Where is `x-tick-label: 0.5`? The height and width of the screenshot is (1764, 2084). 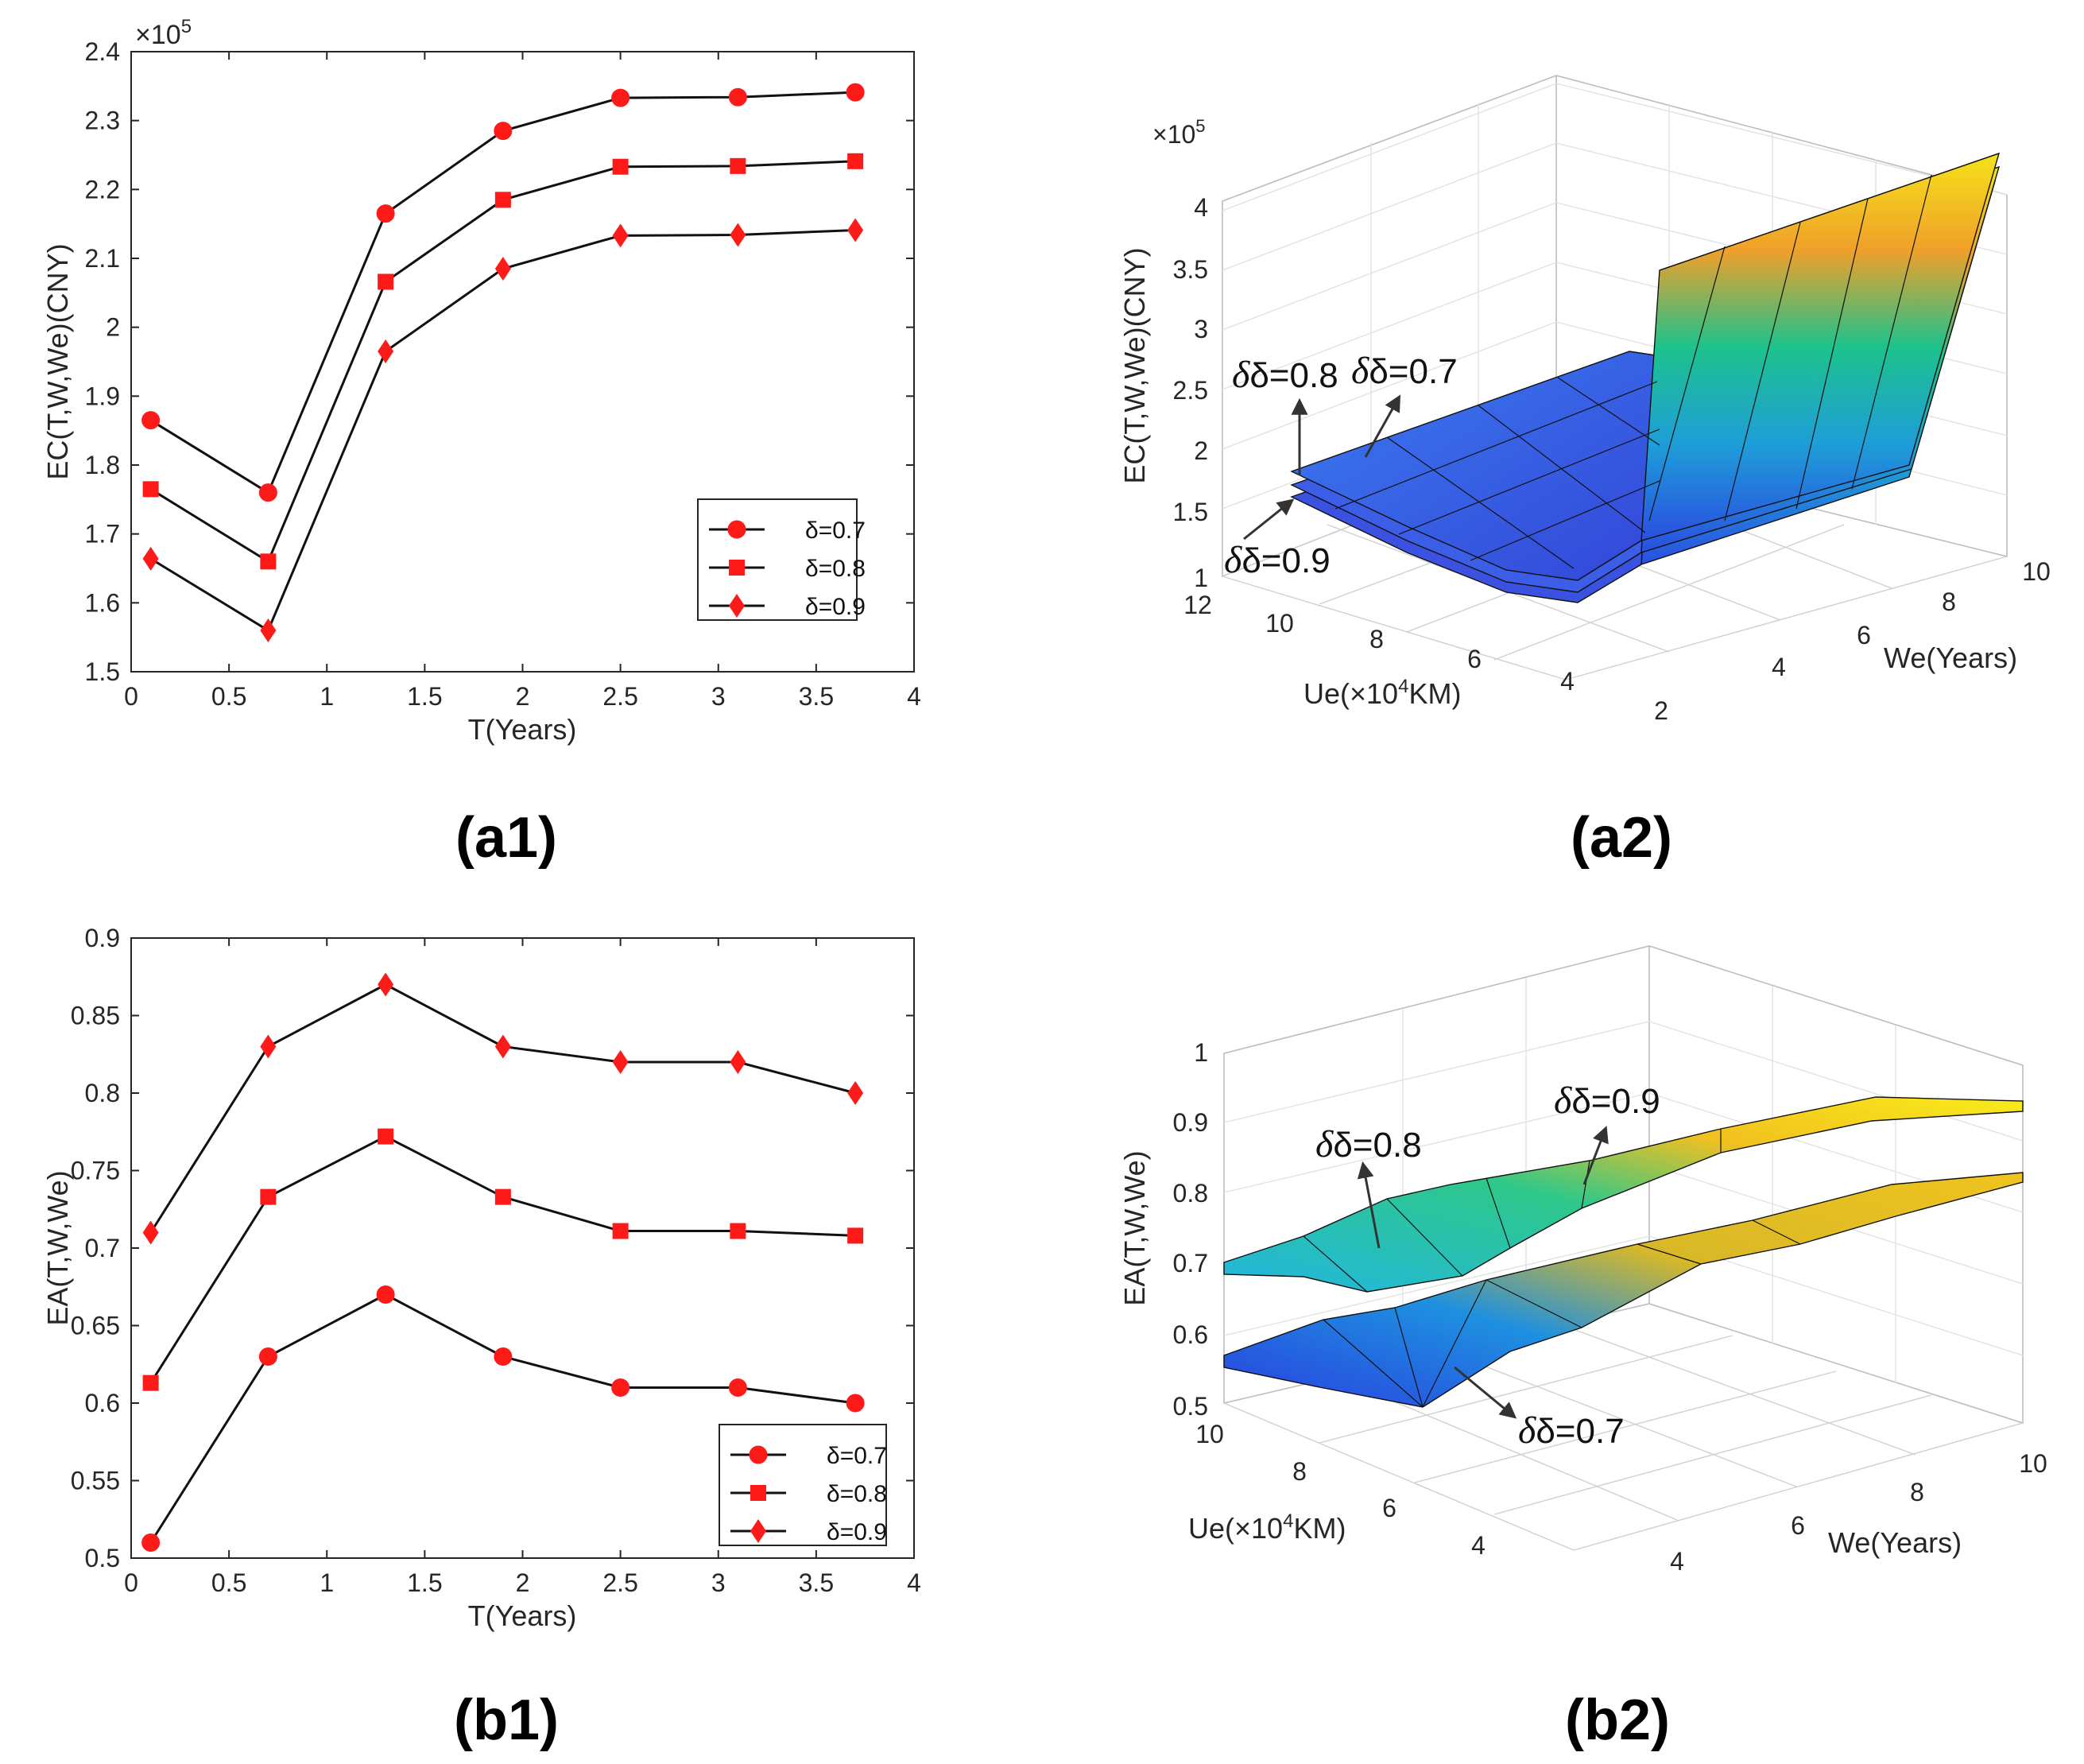
x-tick-label: 0.5 is located at coordinates (228, 696).